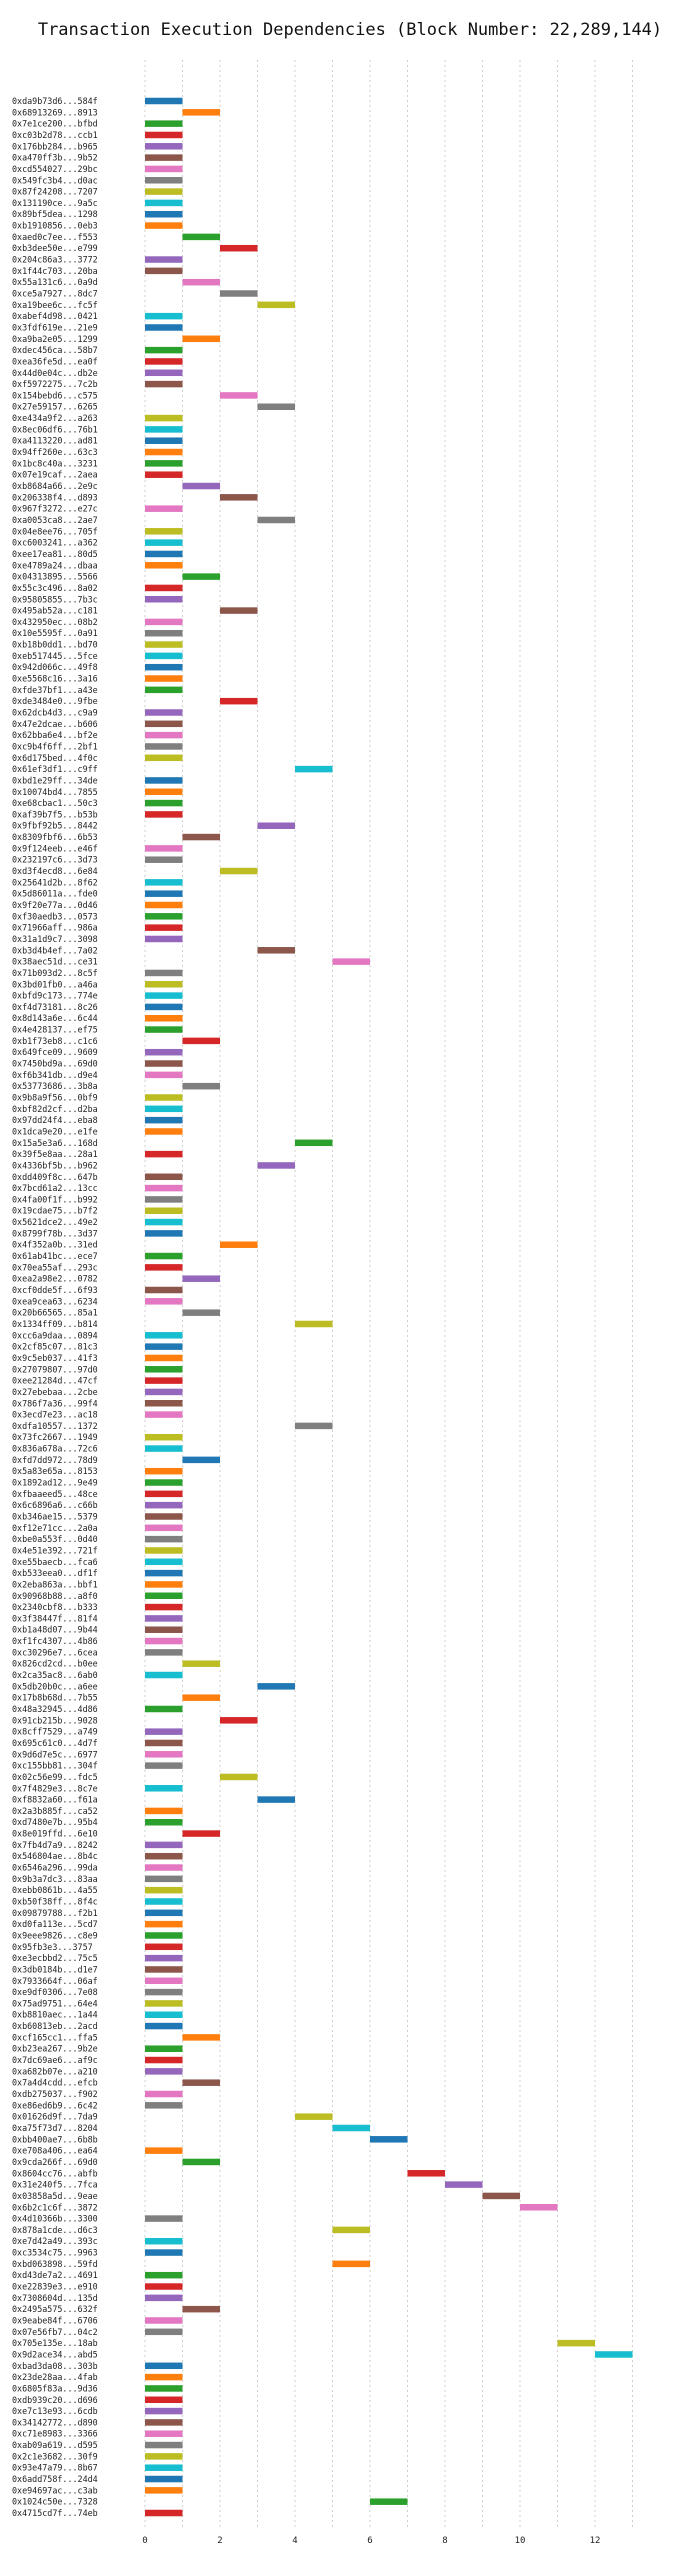  Describe the element at coordinates (55, 1233) in the screenshot. I see `tx-label: 0x8799f78b...3d37` at that location.